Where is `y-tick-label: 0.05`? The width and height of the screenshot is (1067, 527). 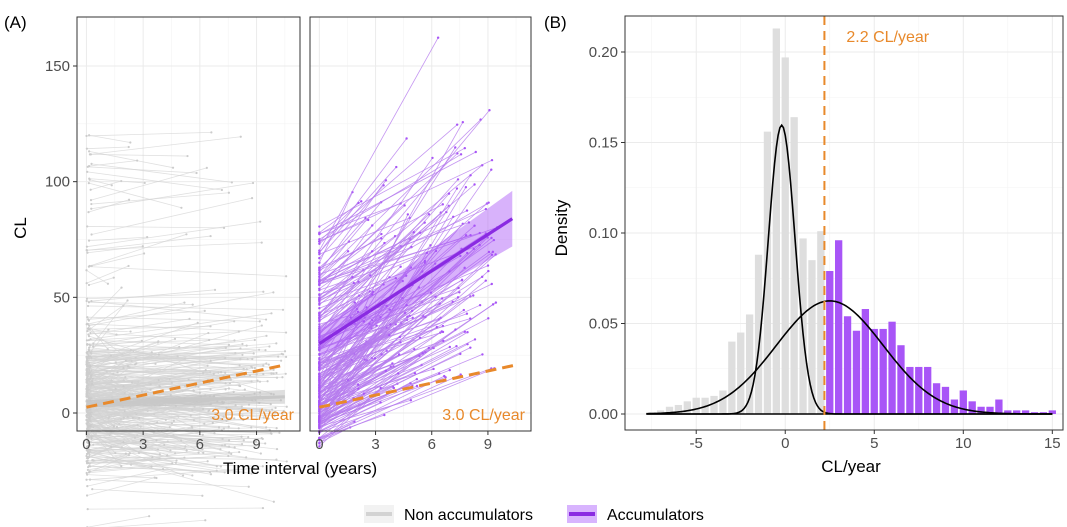 y-tick-label: 0.05 is located at coordinates (603, 324).